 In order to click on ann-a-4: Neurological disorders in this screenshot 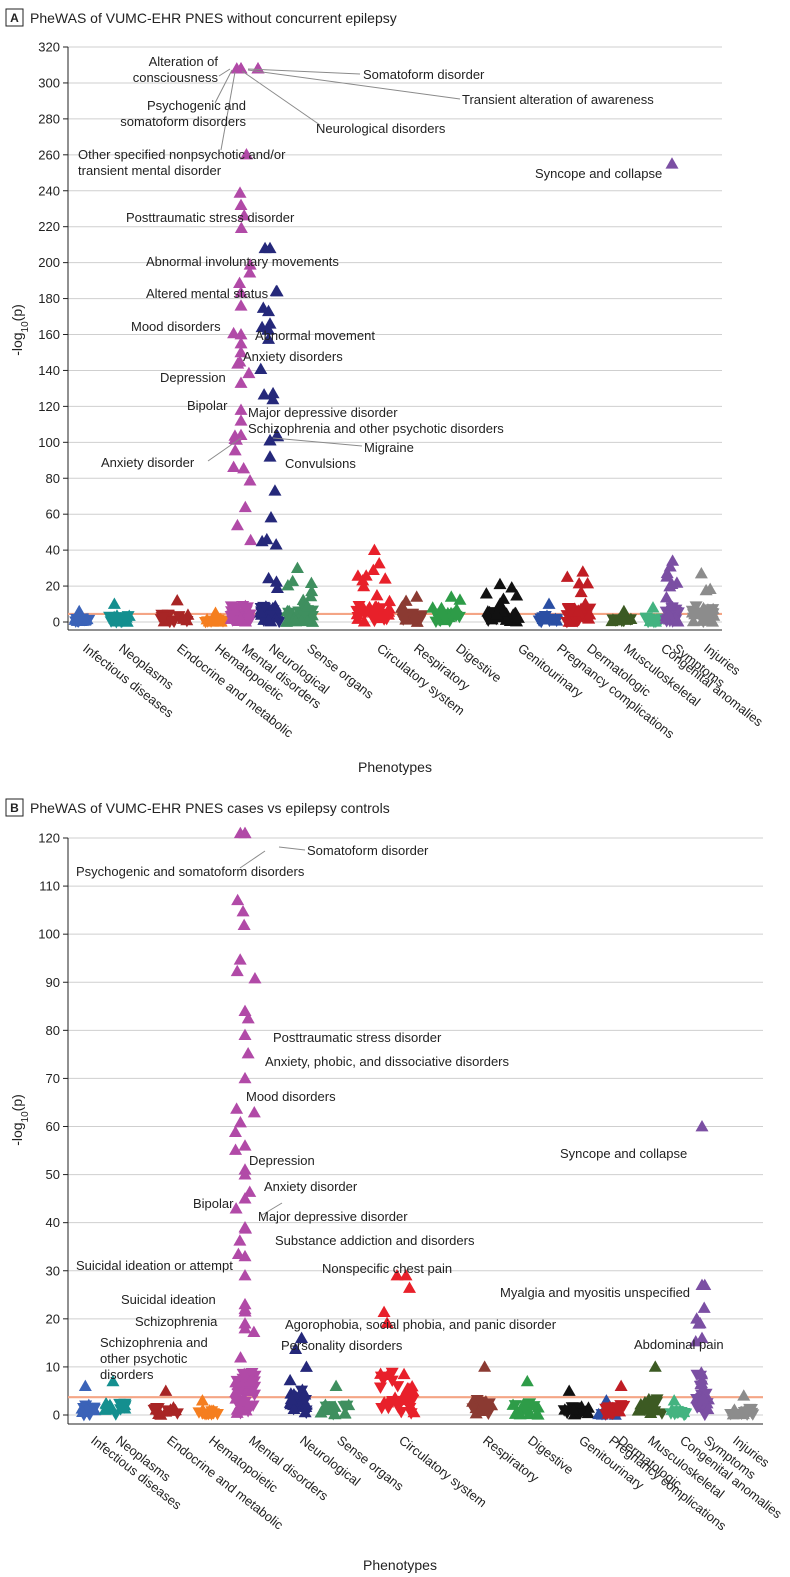, I will do `click(381, 128)`.